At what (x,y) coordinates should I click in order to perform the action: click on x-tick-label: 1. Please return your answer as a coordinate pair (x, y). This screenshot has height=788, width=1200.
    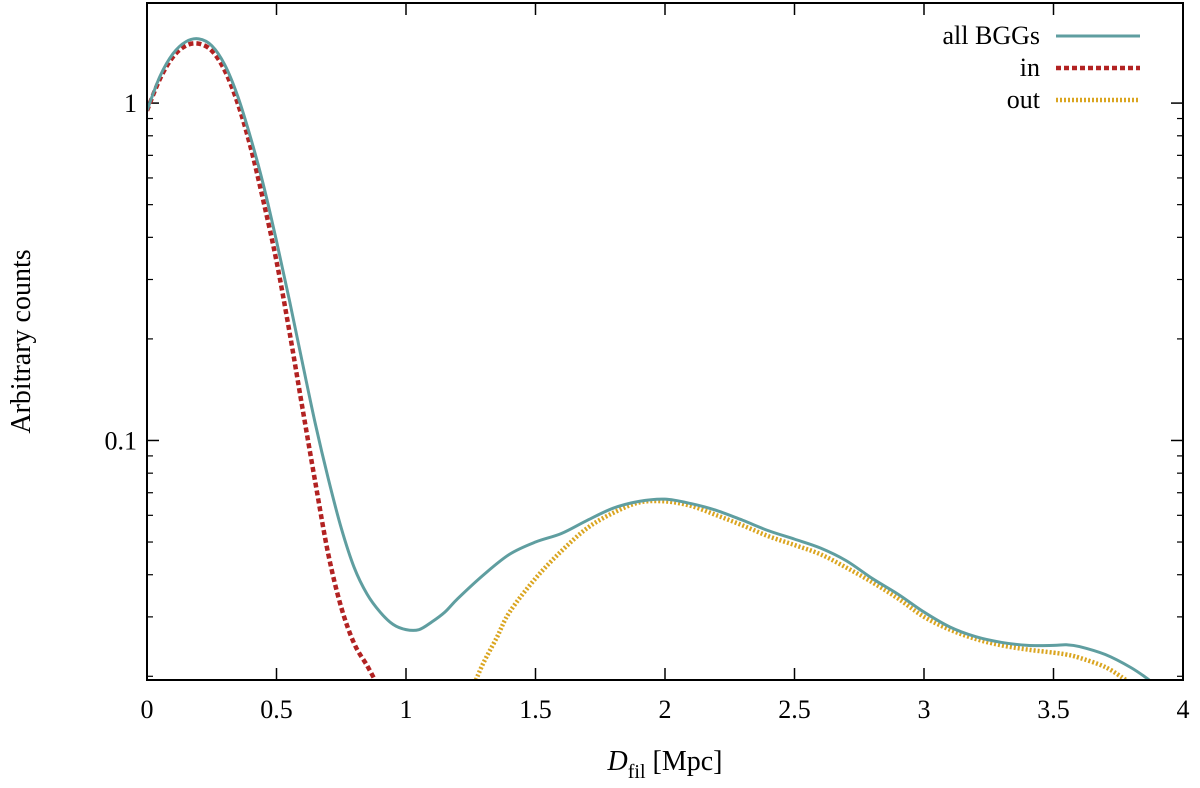
    Looking at the image, I should click on (406, 709).